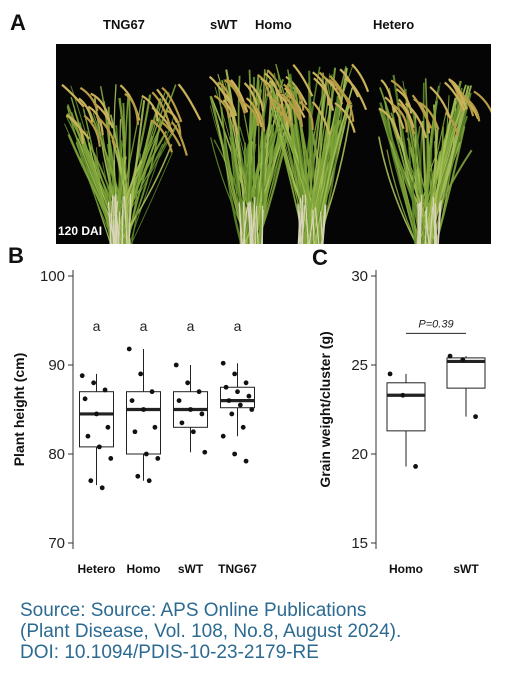  Describe the element at coordinates (56, 454) in the screenshot. I see `y-tick-label: 80` at that location.